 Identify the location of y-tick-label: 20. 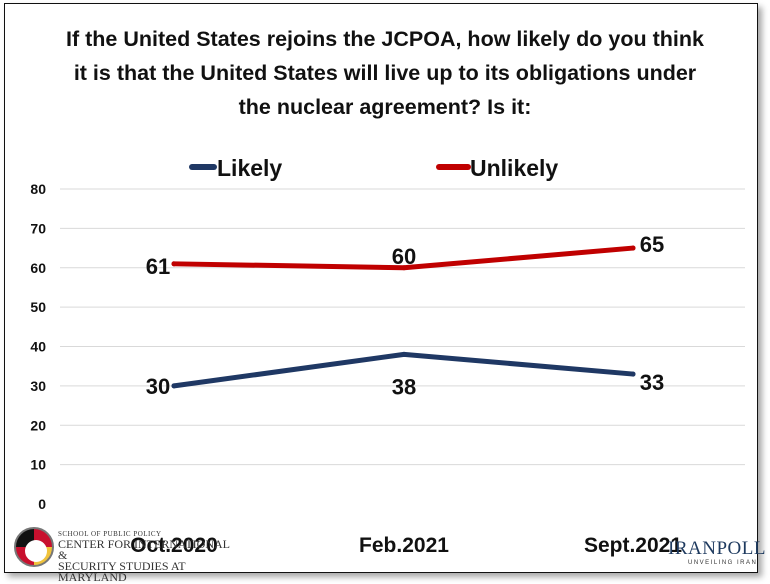
(38, 425).